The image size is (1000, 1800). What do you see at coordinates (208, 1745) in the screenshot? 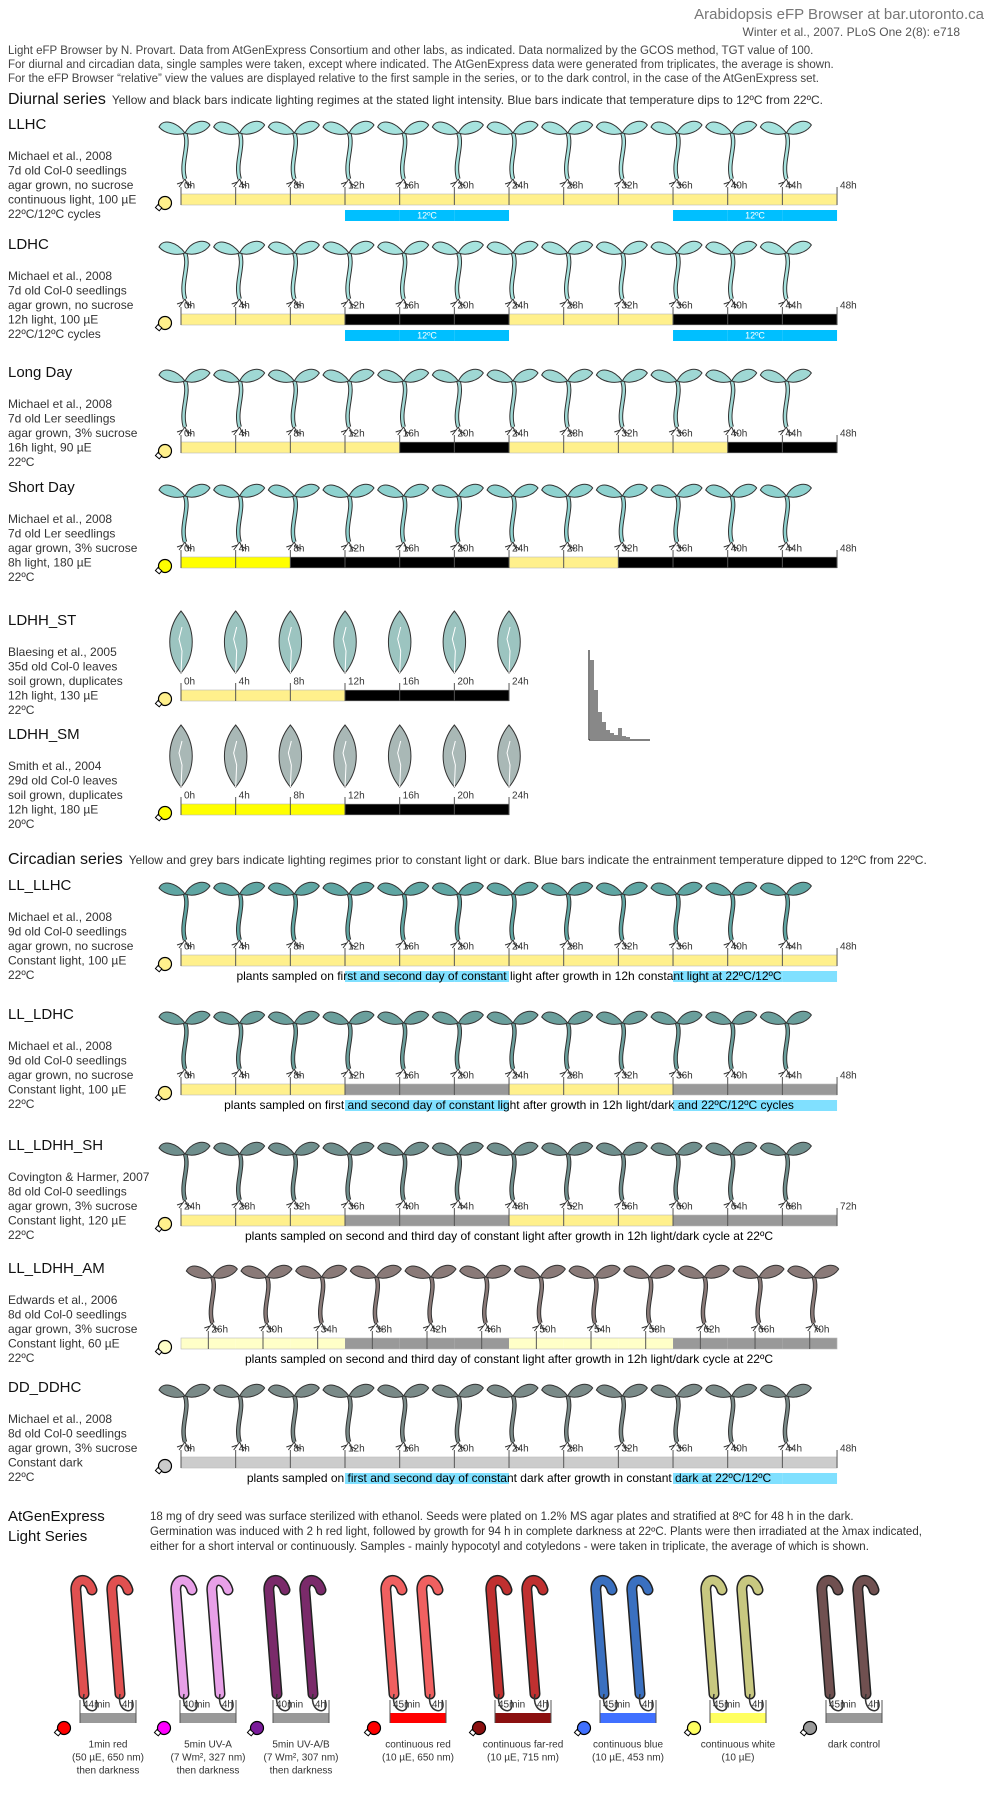
I see `treatment-caption: 5min UV-A` at bounding box center [208, 1745].